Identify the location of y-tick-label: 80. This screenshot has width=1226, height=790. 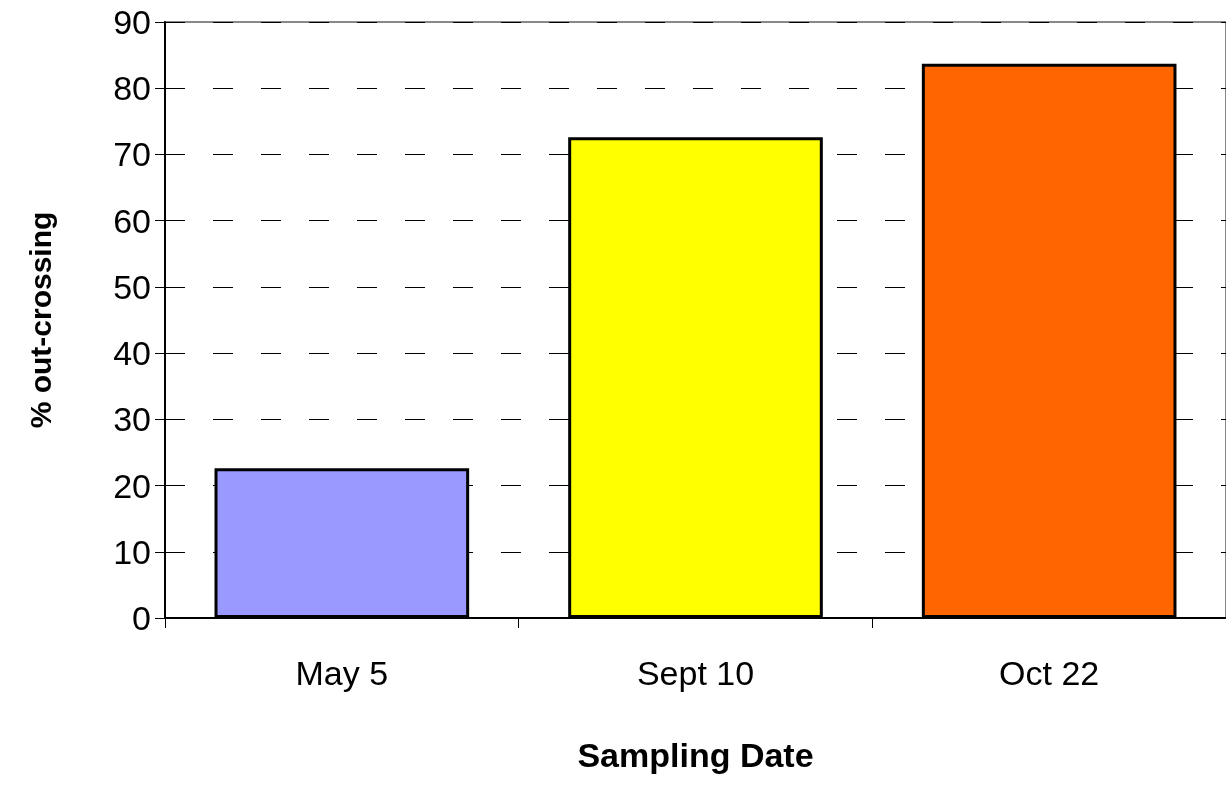
(132, 88).